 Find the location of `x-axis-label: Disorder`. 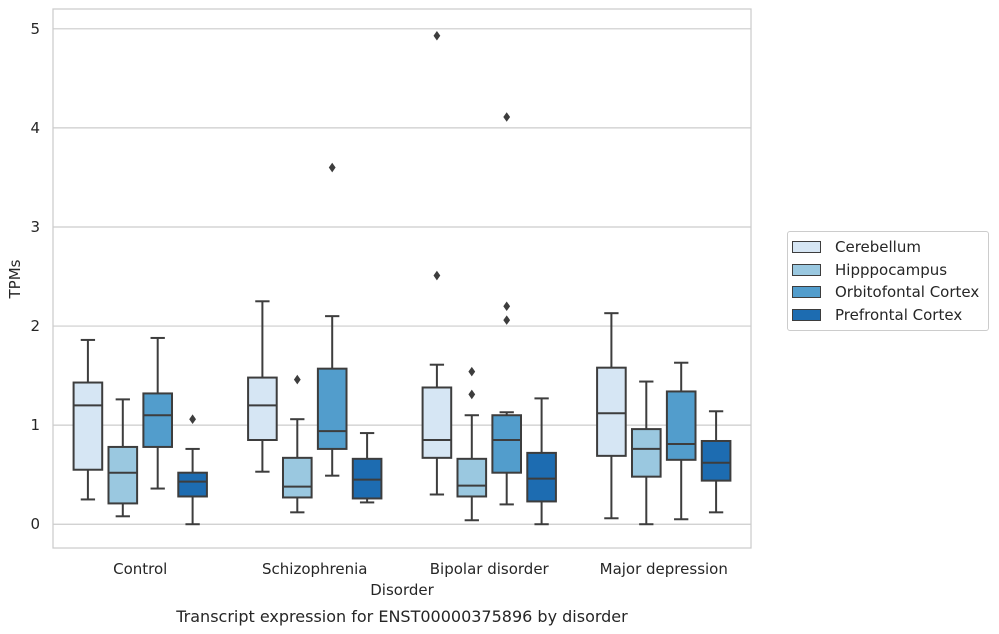

x-axis-label: Disorder is located at coordinates (402, 590).